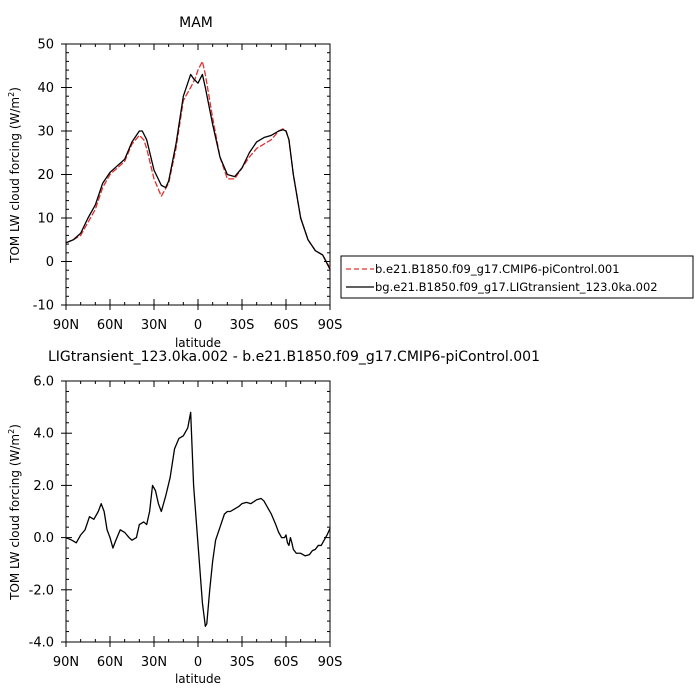  I want to click on top-series-group, so click(198, 165).